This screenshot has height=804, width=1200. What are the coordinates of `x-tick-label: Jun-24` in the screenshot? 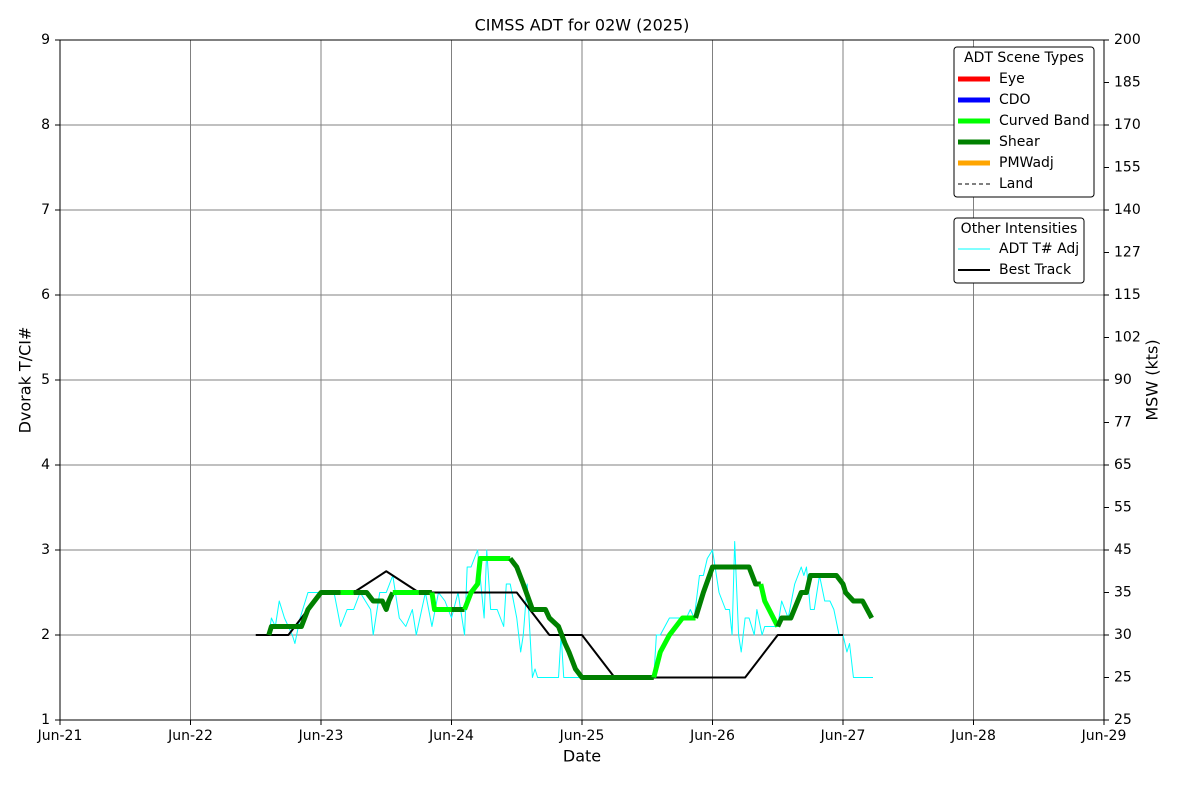 It's located at (451, 736).